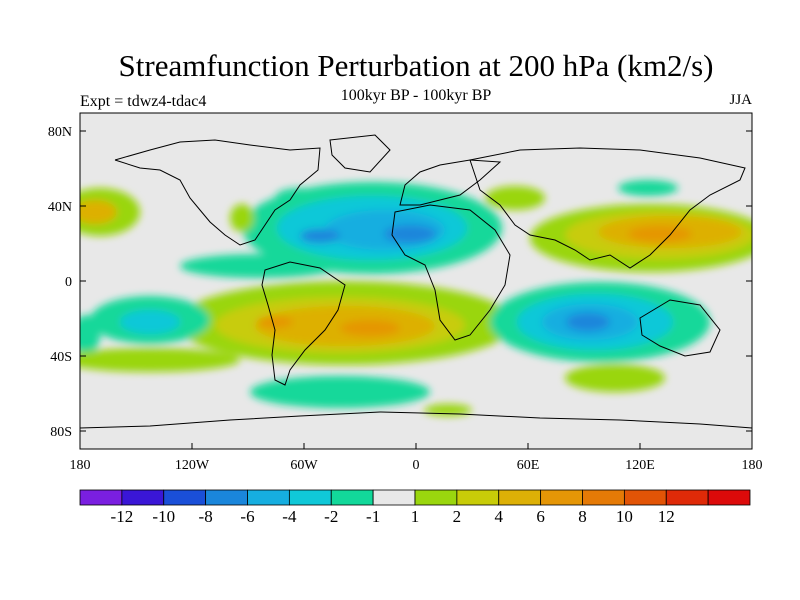 The height and width of the screenshot is (600, 800). Describe the element at coordinates (415, 516) in the screenshot. I see `colorbar-label: 1` at that location.